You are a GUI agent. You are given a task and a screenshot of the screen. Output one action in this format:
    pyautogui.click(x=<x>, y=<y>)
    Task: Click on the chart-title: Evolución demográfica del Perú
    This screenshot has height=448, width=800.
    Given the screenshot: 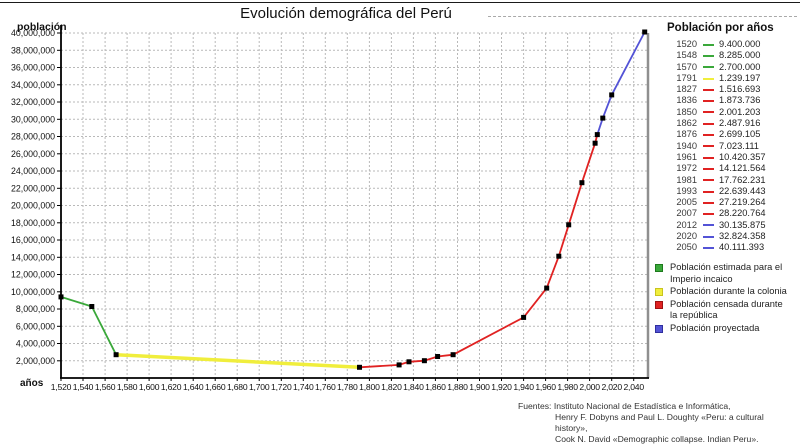 What is the action you would take?
    pyautogui.click(x=346, y=13)
    